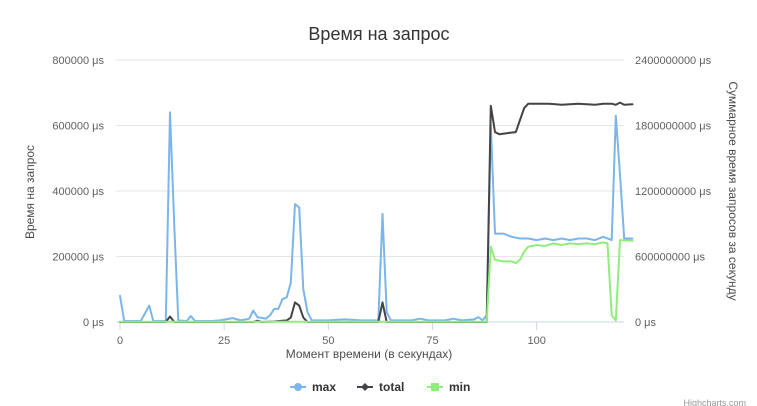 This screenshot has width=757, height=406. I want to click on series-line-min, so click(376, 281).